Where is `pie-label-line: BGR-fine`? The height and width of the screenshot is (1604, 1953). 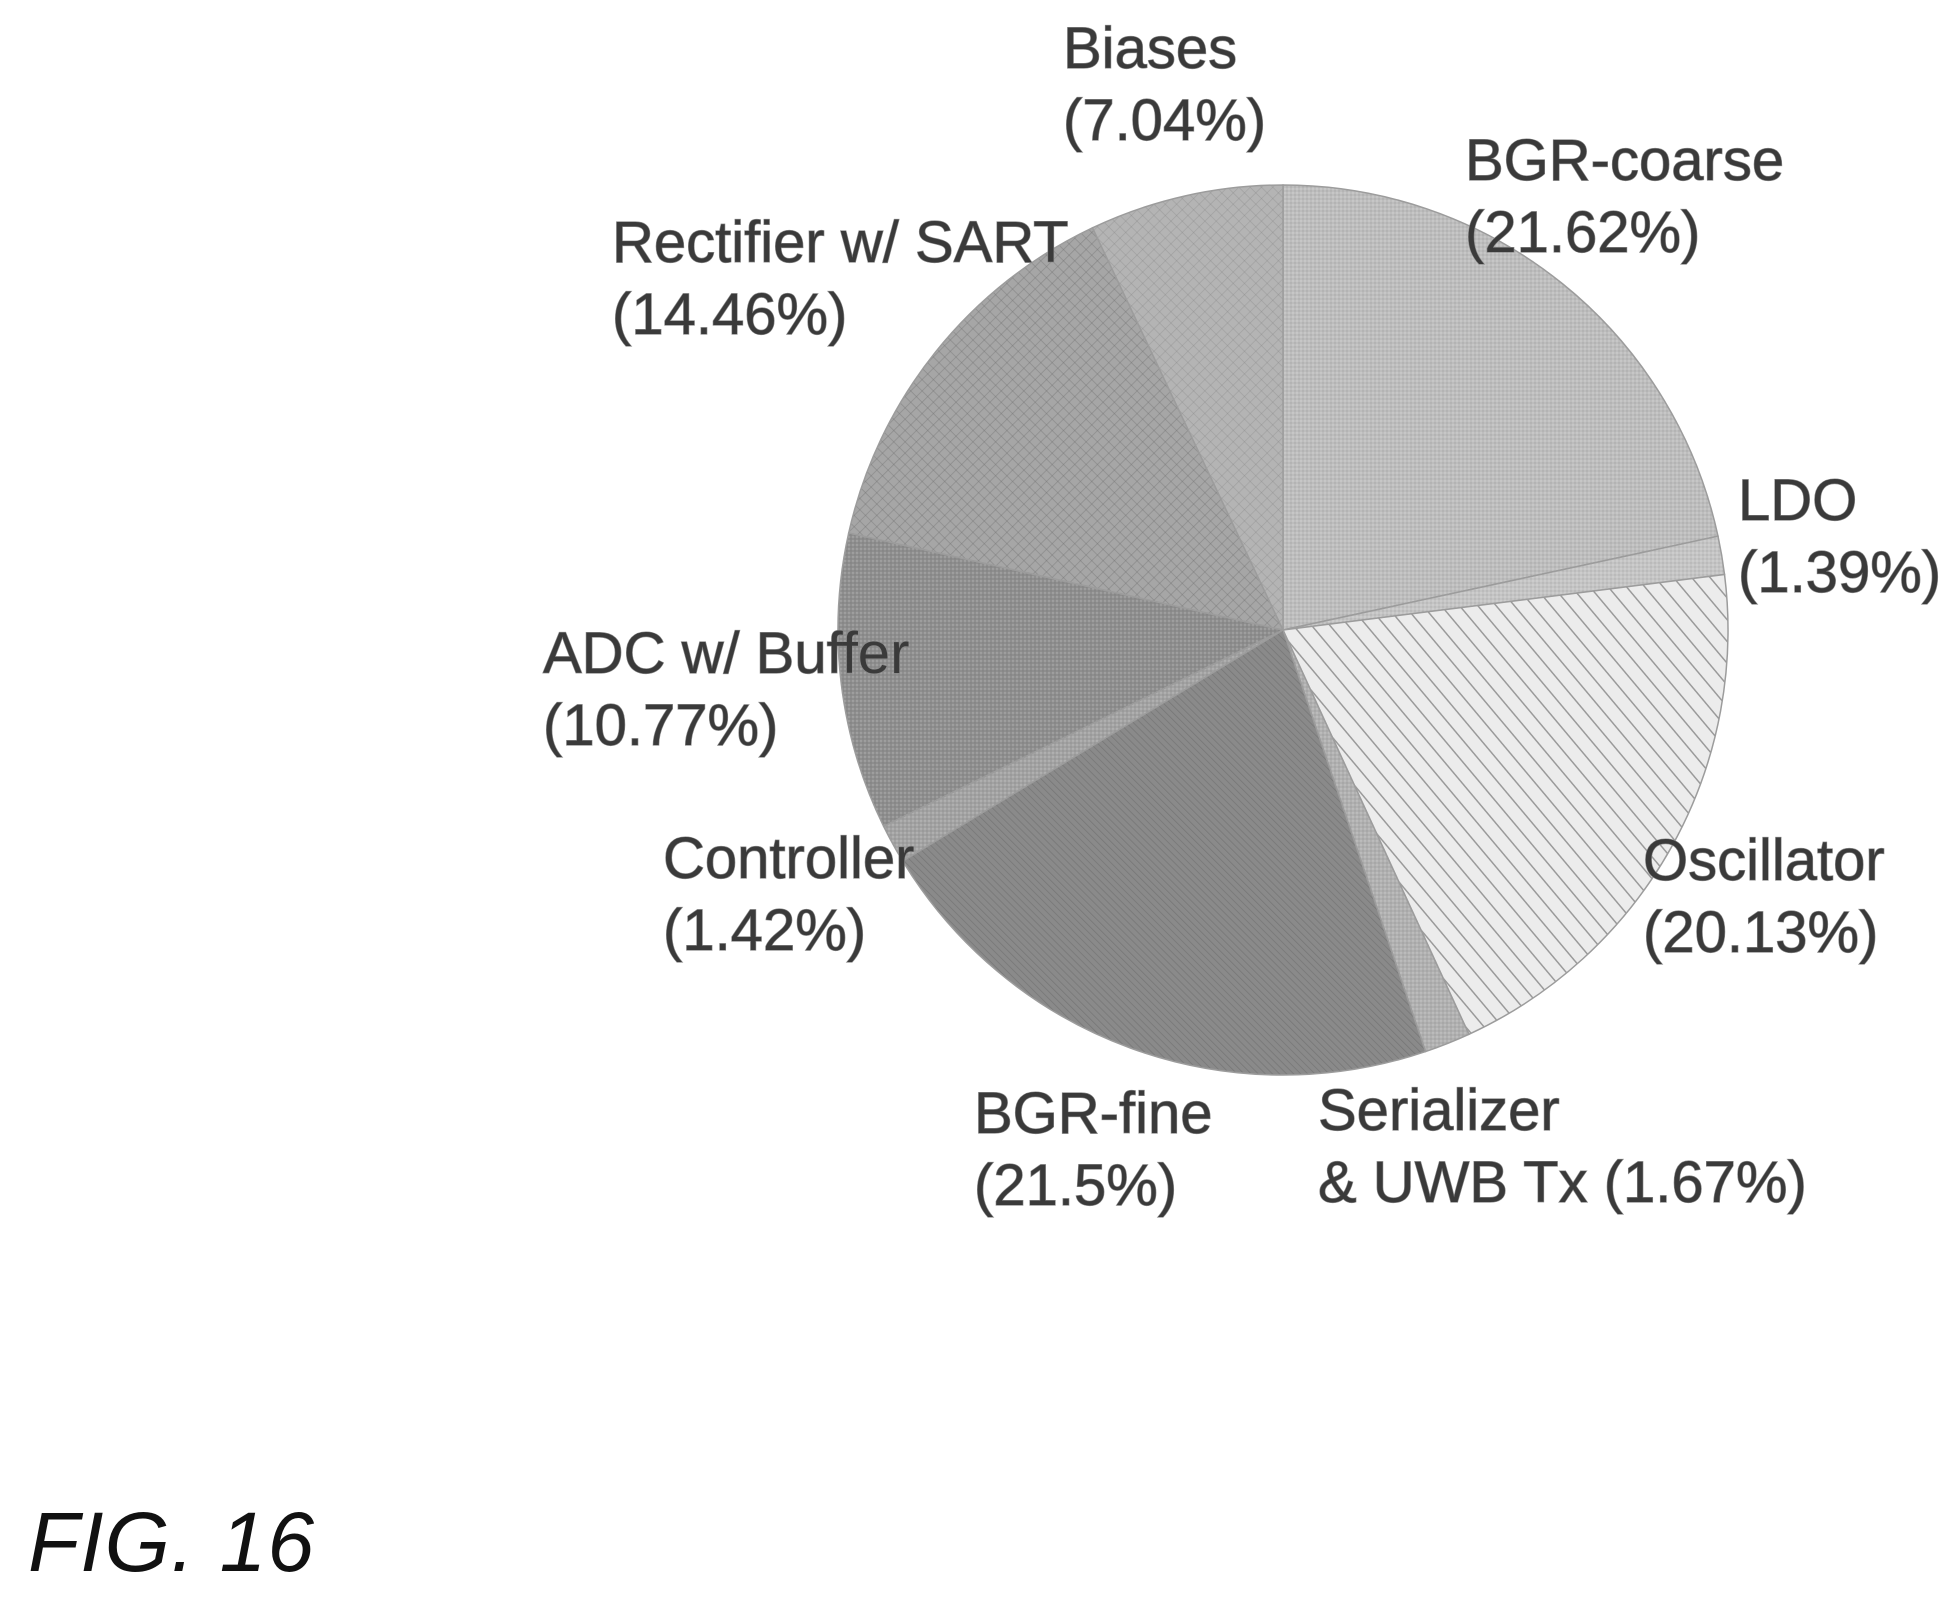
pie-label-line: BGR-fine is located at coordinates (1093, 1113).